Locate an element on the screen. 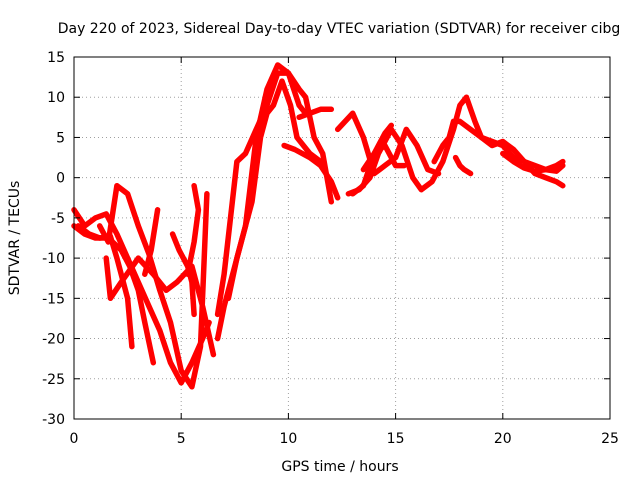  x-tick-label: 25 is located at coordinates (610, 439).